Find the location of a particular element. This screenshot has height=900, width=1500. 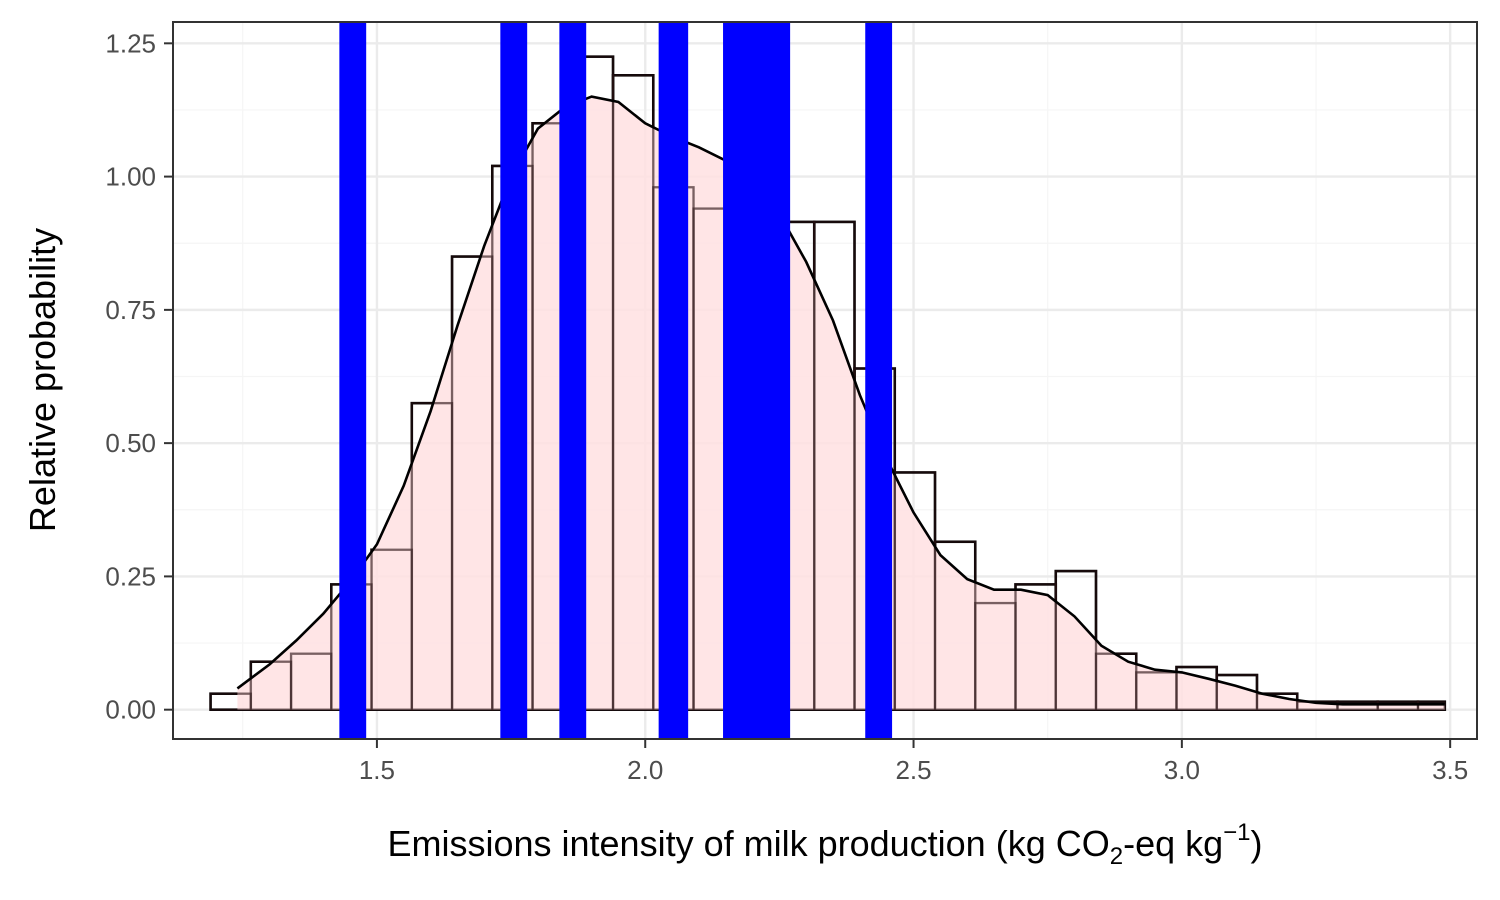

y-tick-label: 0.75 is located at coordinates (130, 310).